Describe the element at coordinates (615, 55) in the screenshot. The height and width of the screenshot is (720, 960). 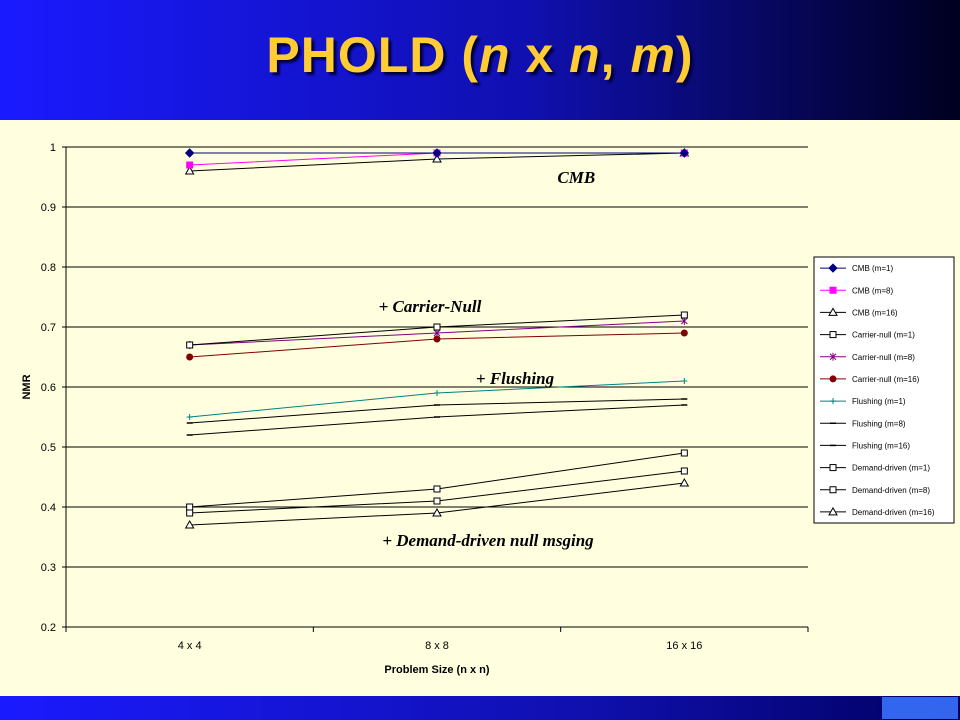
I see `title-comma: ,` at that location.